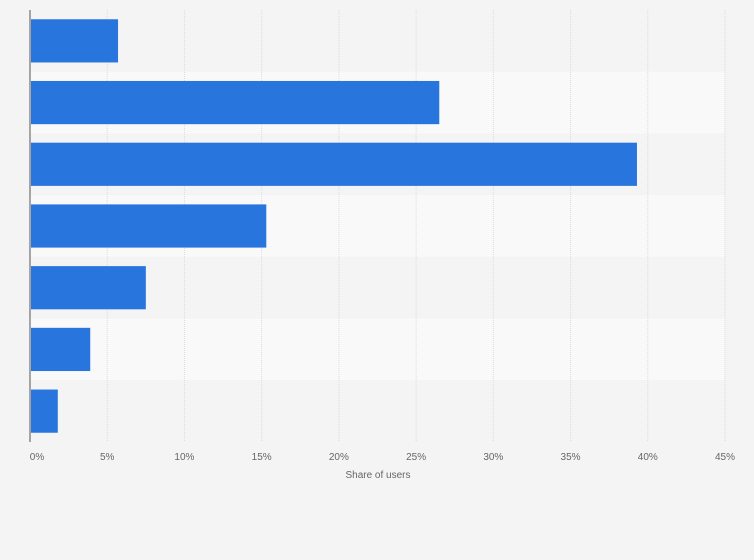  What do you see at coordinates (184, 457) in the screenshot?
I see `x-tick-label: 10%` at bounding box center [184, 457].